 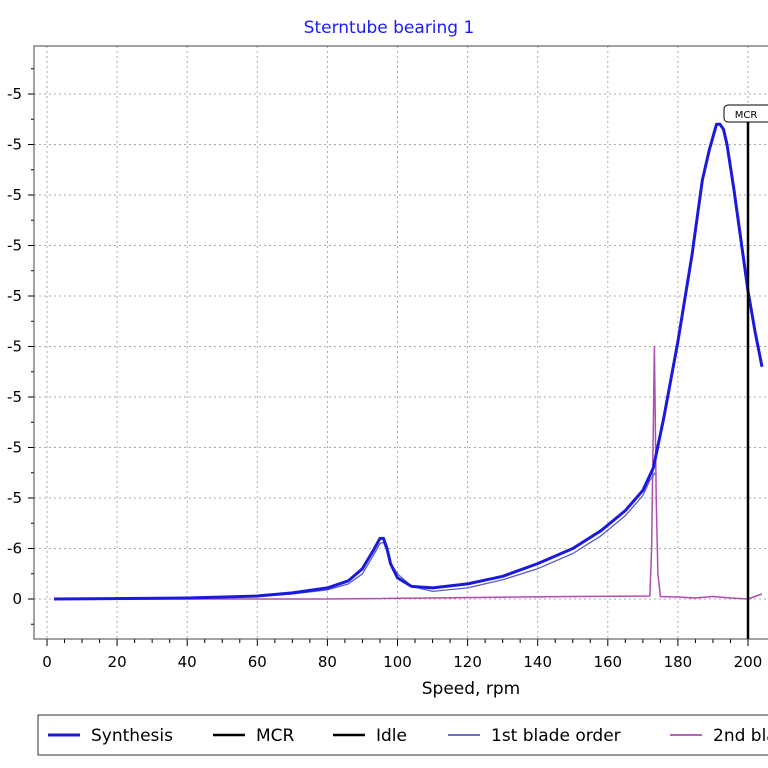 What do you see at coordinates (117, 662) in the screenshot?
I see `x-tick-label: 20` at bounding box center [117, 662].